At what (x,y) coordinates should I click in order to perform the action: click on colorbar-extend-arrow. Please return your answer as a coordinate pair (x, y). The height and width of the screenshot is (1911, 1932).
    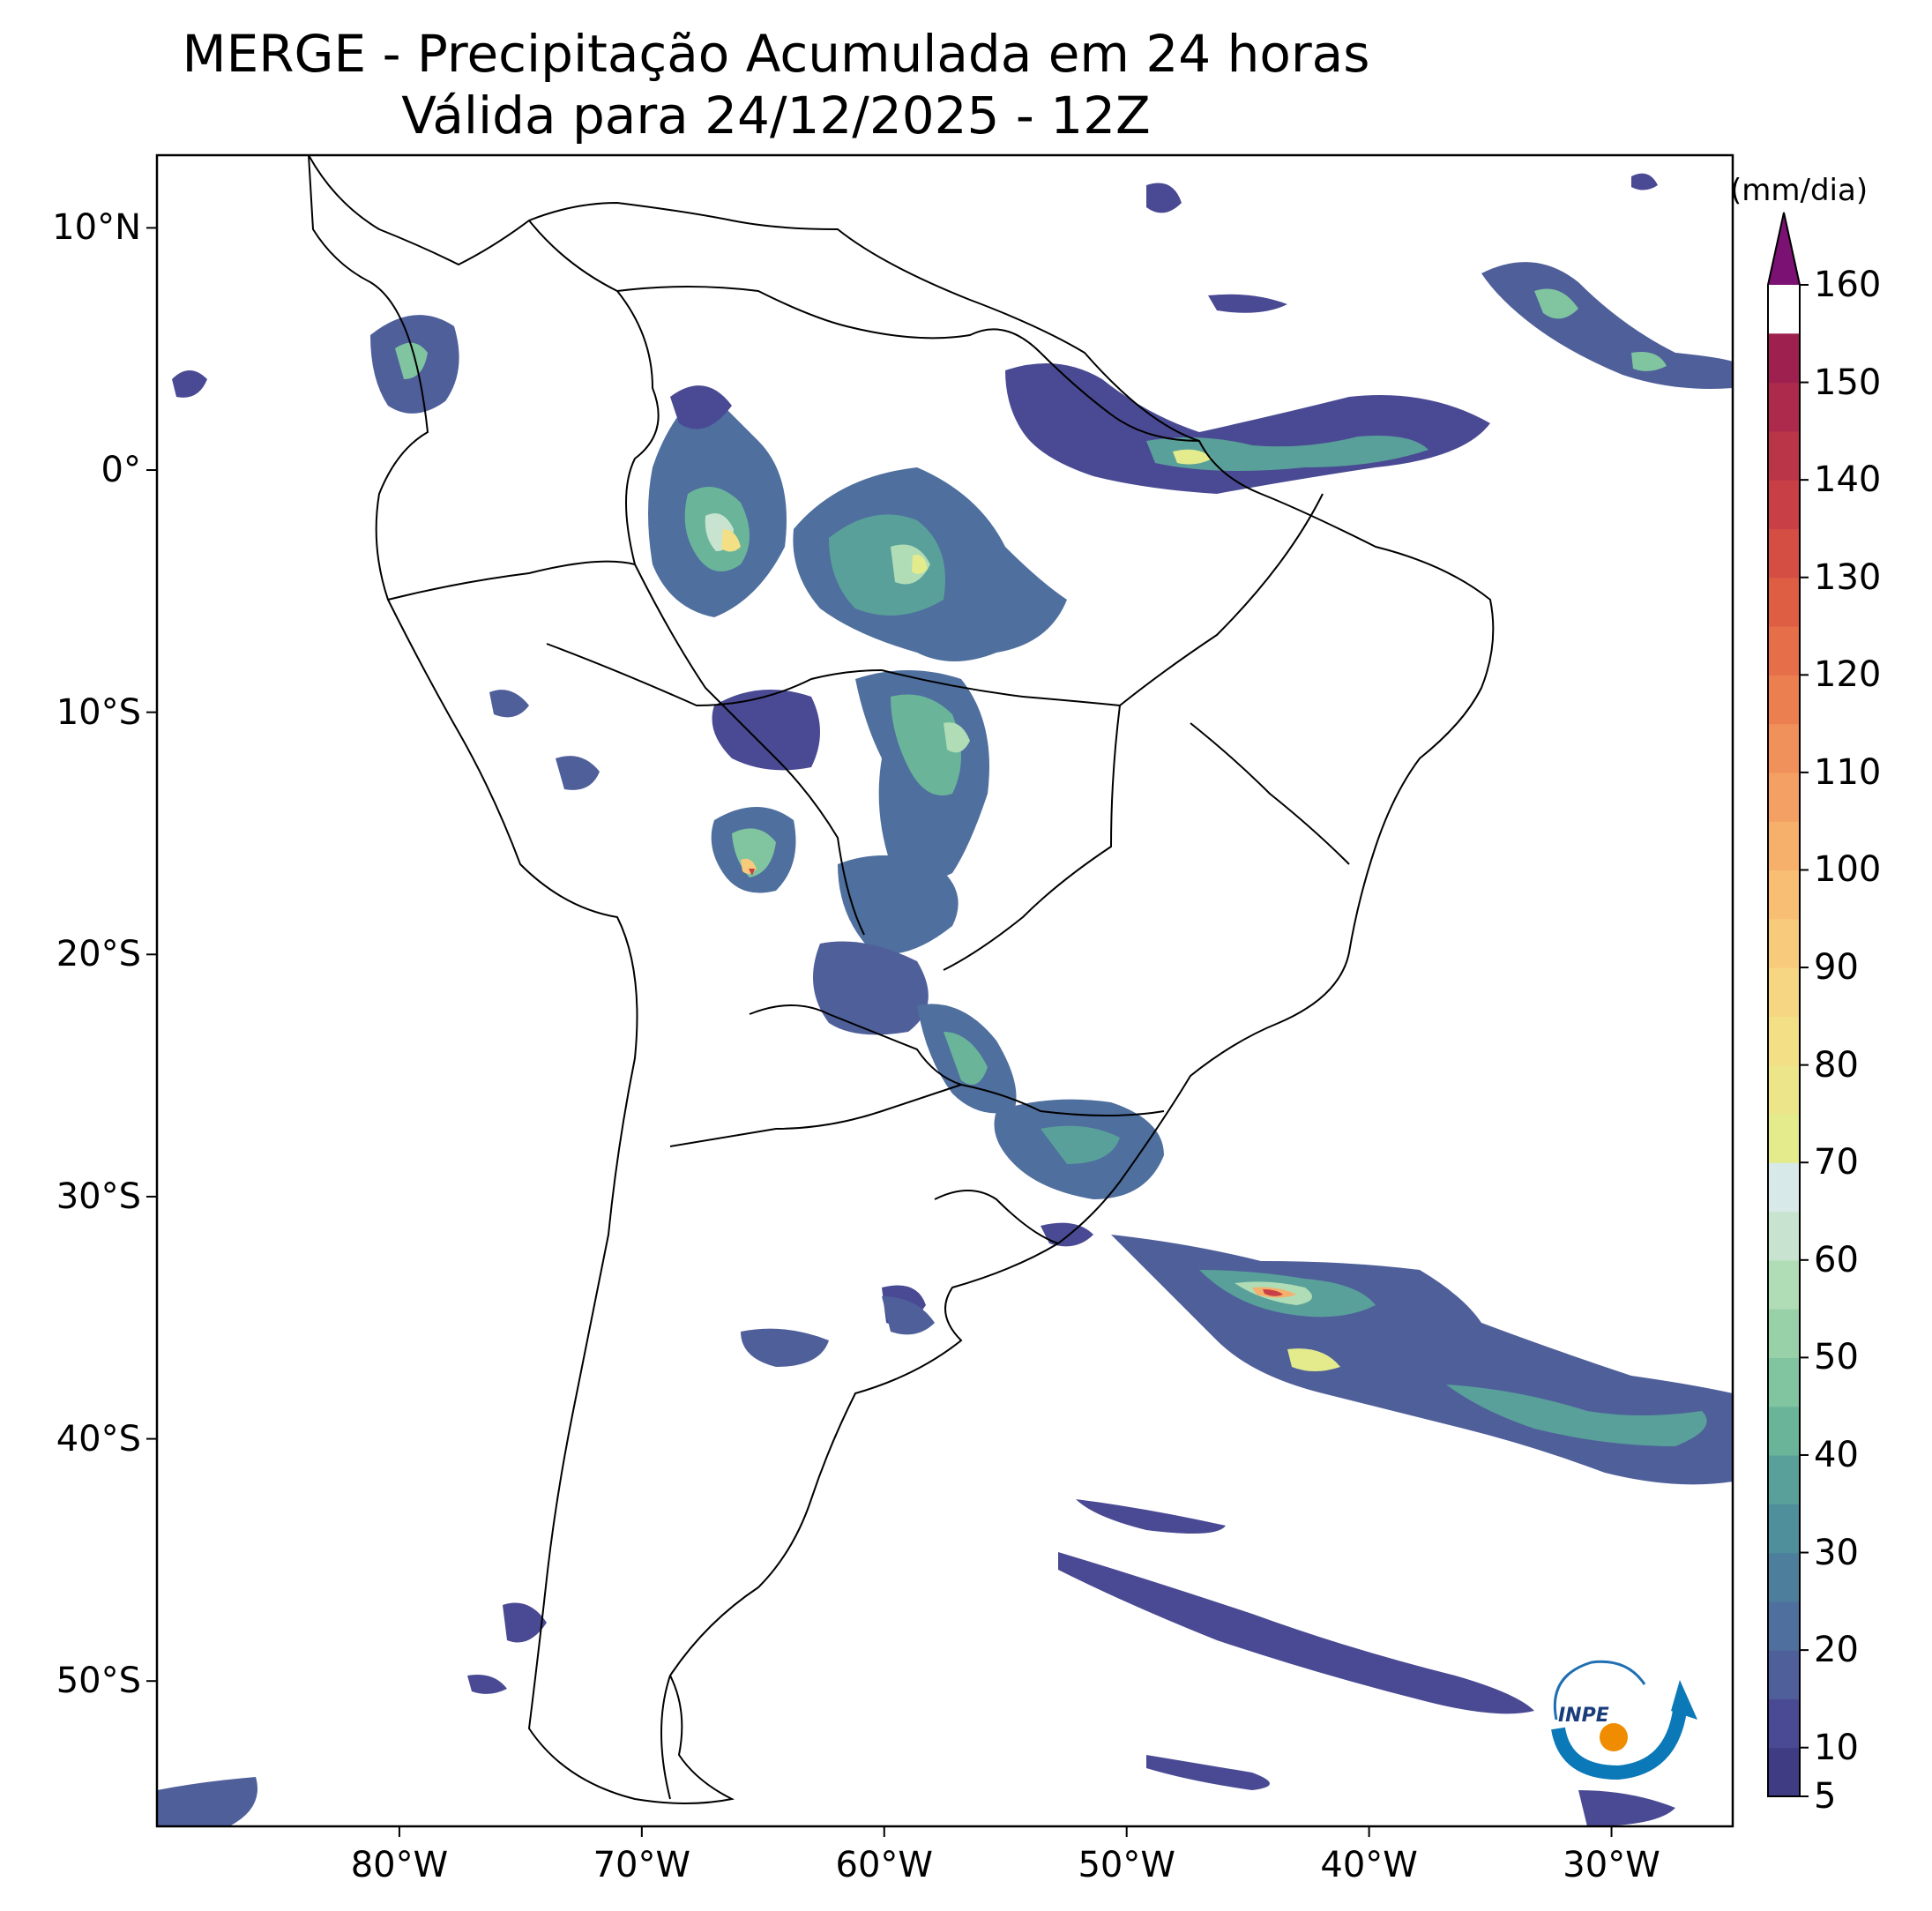
    Looking at the image, I should click on (1784, 249).